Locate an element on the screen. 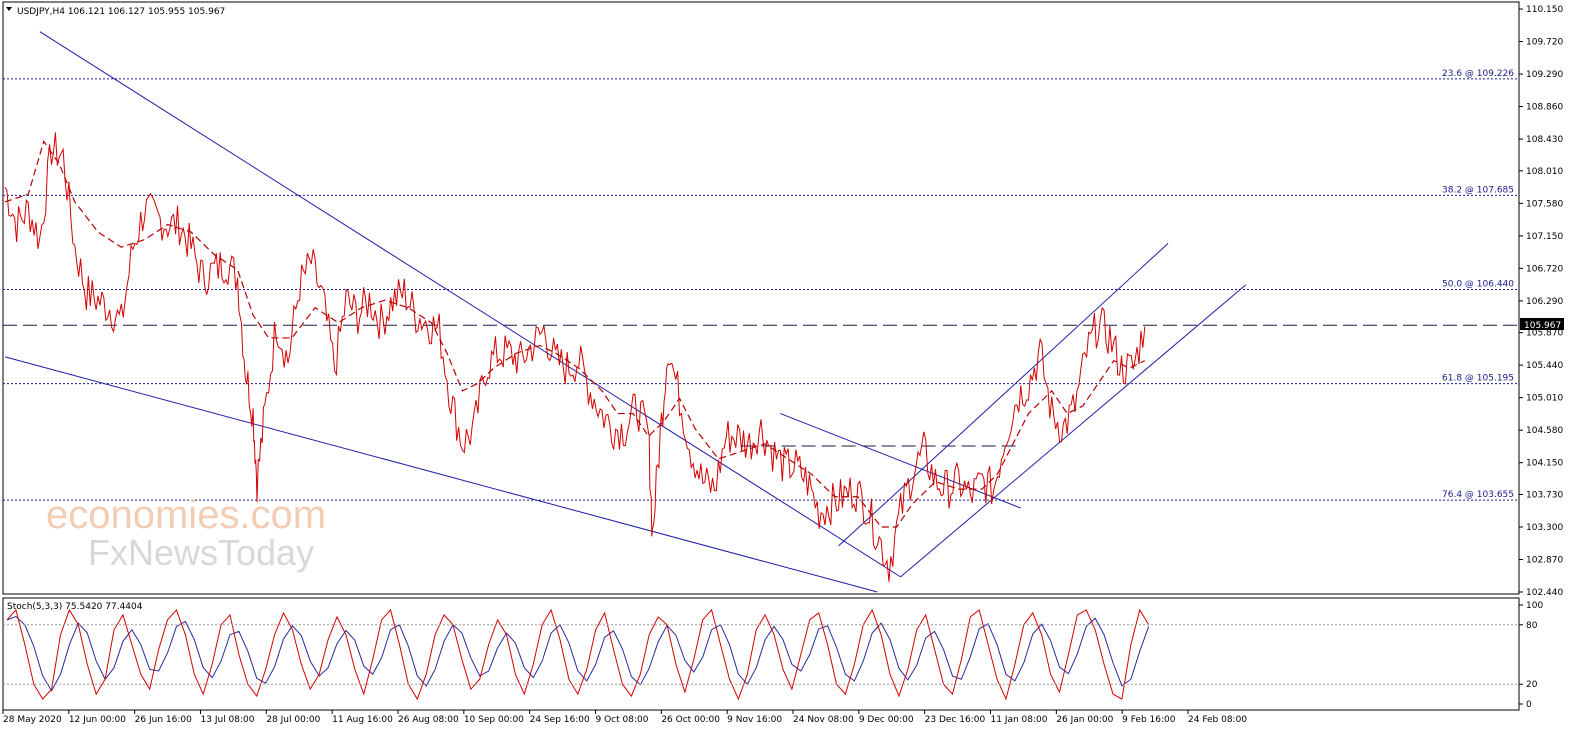 Image resolution: width=1596 pixels, height=743 pixels. fib-level-label: 61.8 @ 105.195 is located at coordinates (1478, 379).